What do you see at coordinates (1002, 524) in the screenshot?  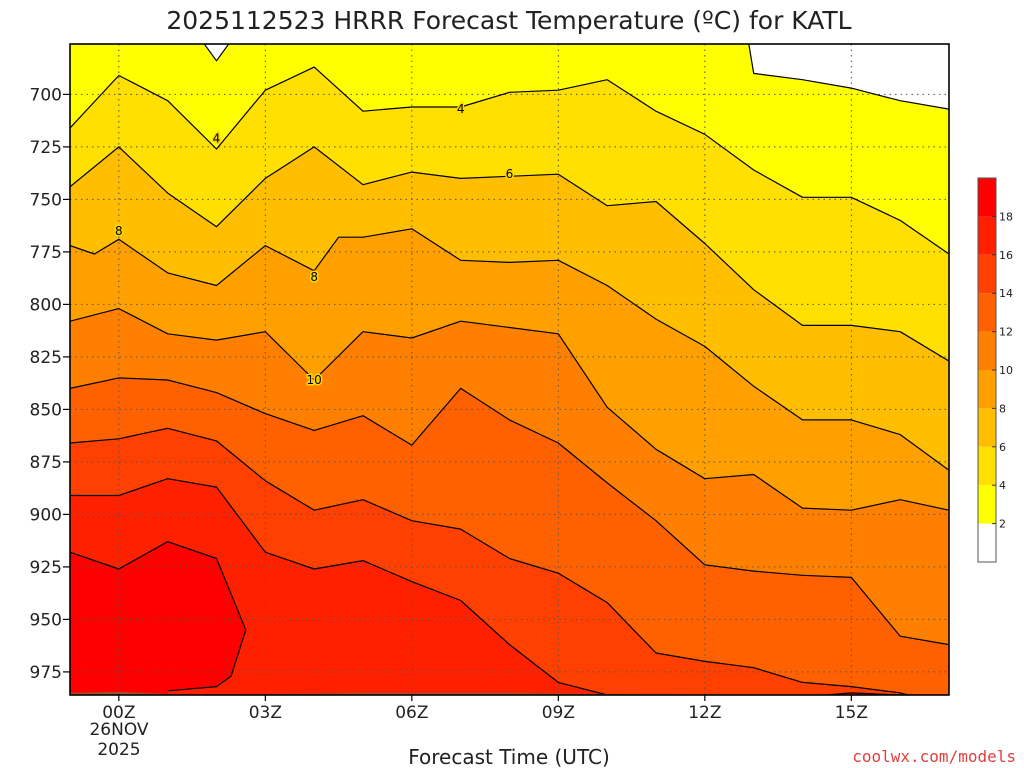 I see `colorbar-label-2: 2` at bounding box center [1002, 524].